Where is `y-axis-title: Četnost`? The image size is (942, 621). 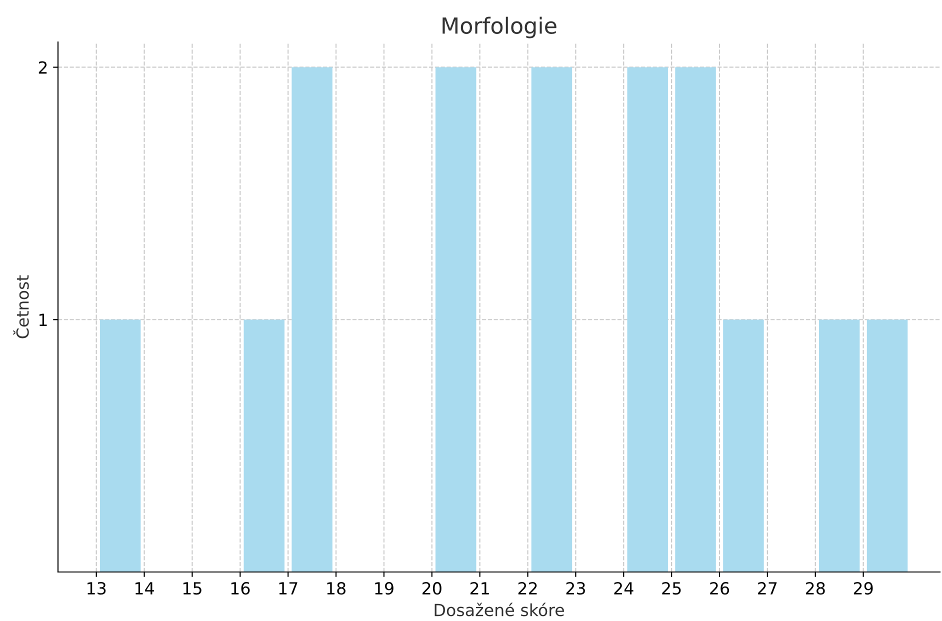
y-axis-title: Četnost is located at coordinates (21, 306).